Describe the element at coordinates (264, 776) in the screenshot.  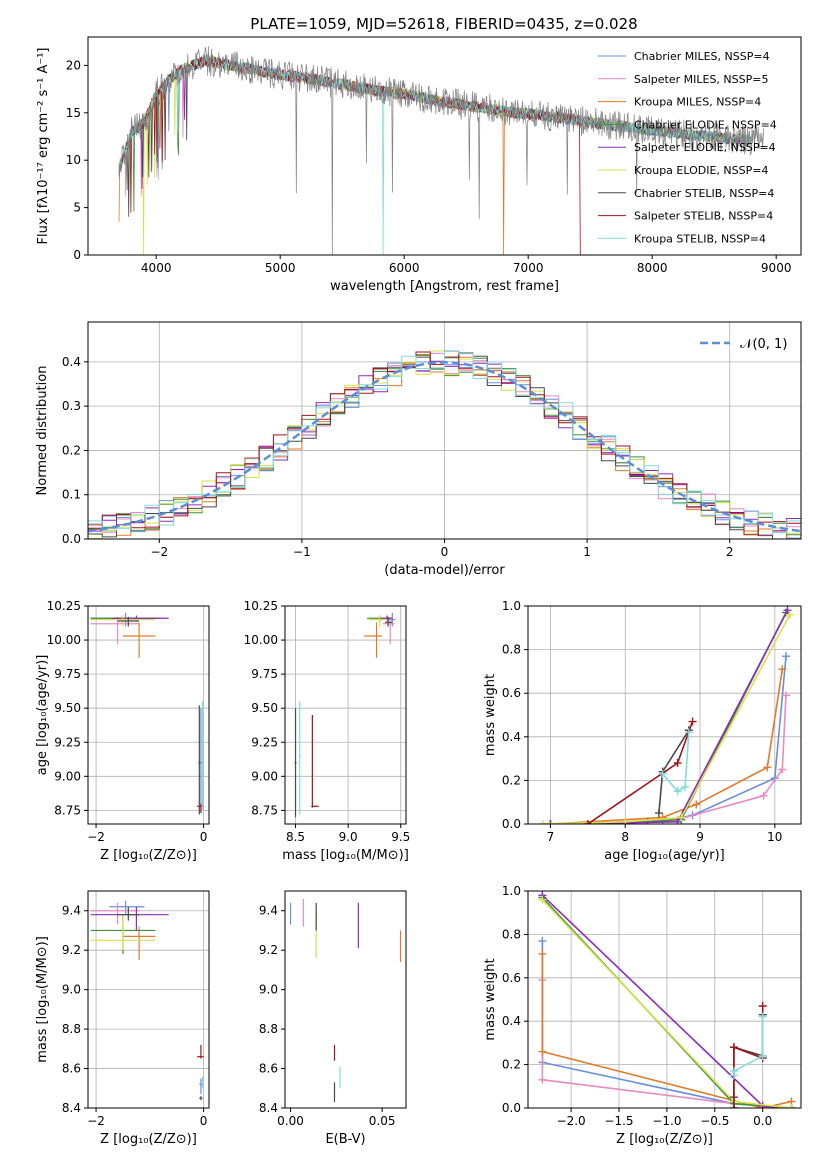
I see `y-tick-label: 9.00` at that location.